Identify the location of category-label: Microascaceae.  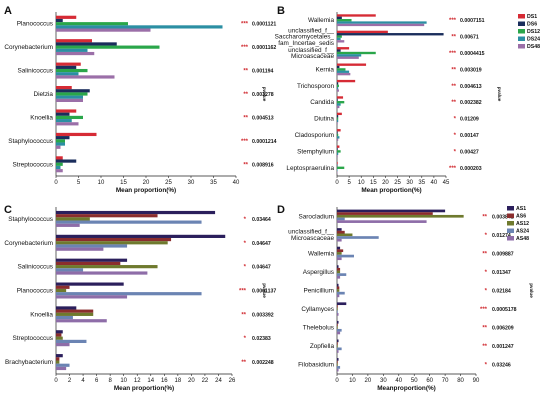
(312, 56).